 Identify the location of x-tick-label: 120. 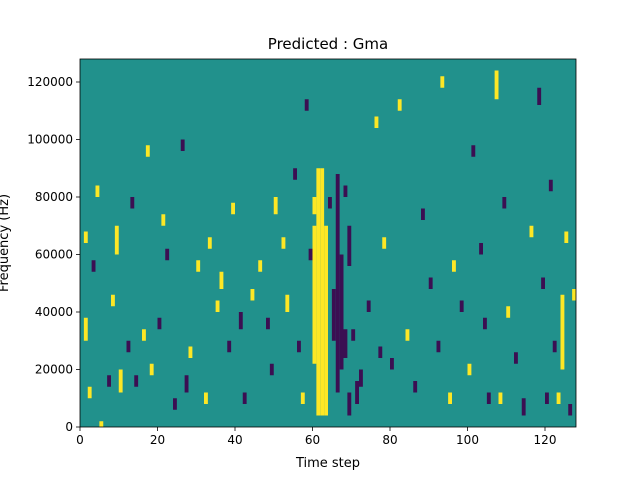
(545, 440).